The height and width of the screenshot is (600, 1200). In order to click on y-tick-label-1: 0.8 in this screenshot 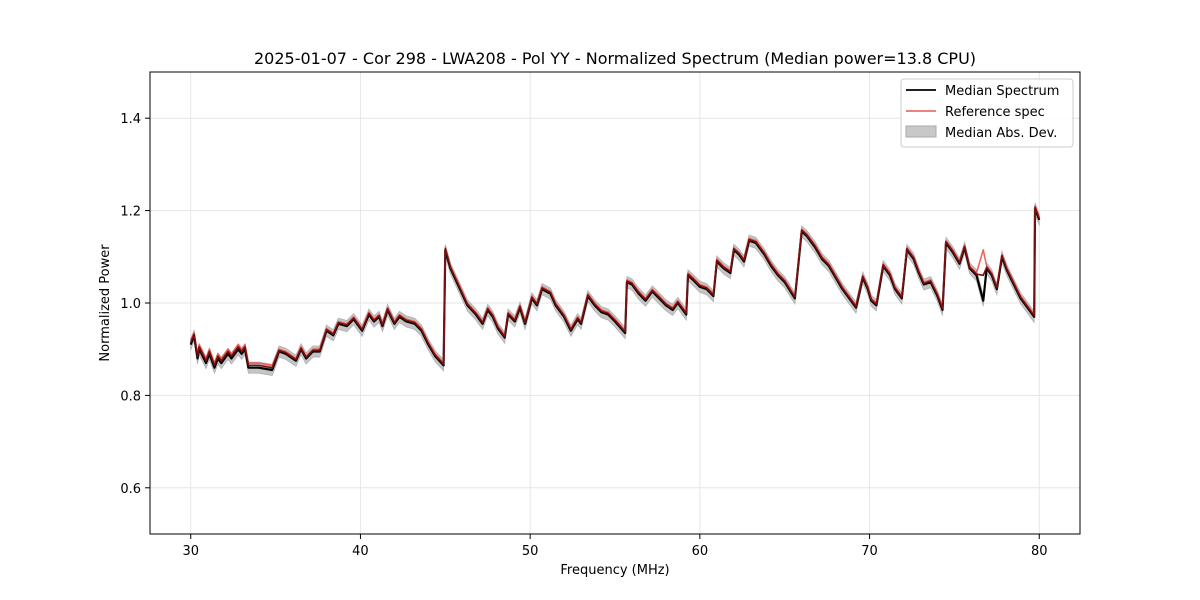, I will do `click(130, 396)`.